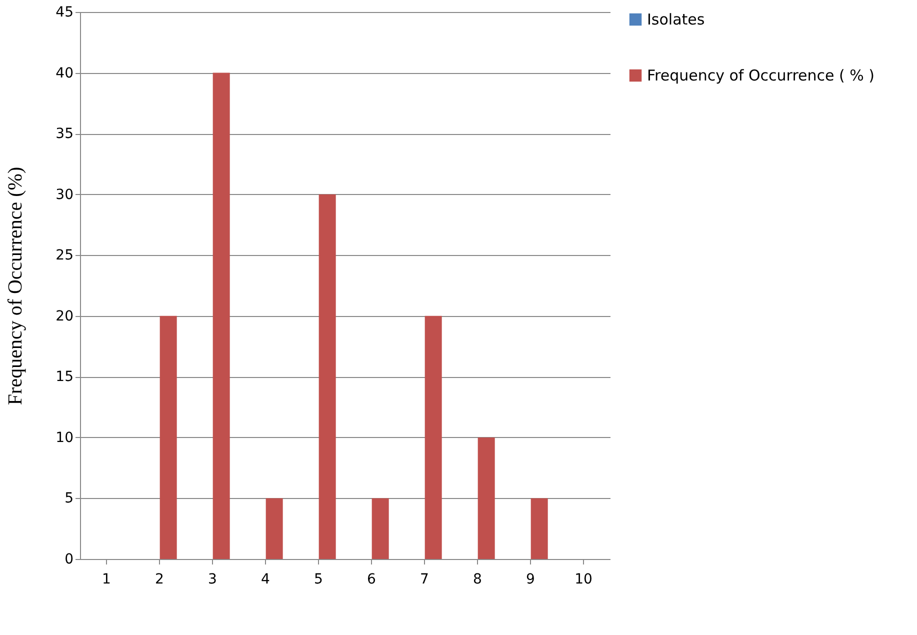 This screenshot has width=917, height=635. Describe the element at coordinates (583, 580) in the screenshot. I see `x-tick-label: 10` at that location.